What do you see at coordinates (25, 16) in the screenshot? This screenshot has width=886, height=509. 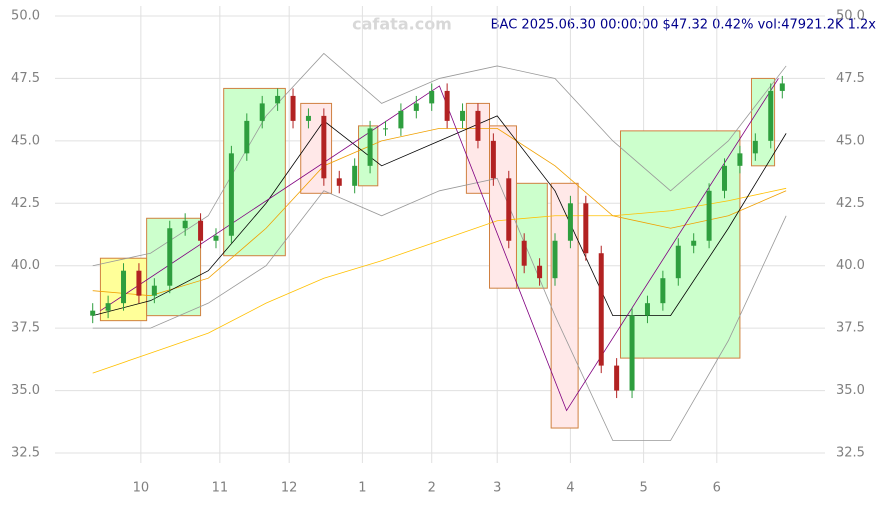 I see `y-tick-label: 50.0` at bounding box center [25, 16].